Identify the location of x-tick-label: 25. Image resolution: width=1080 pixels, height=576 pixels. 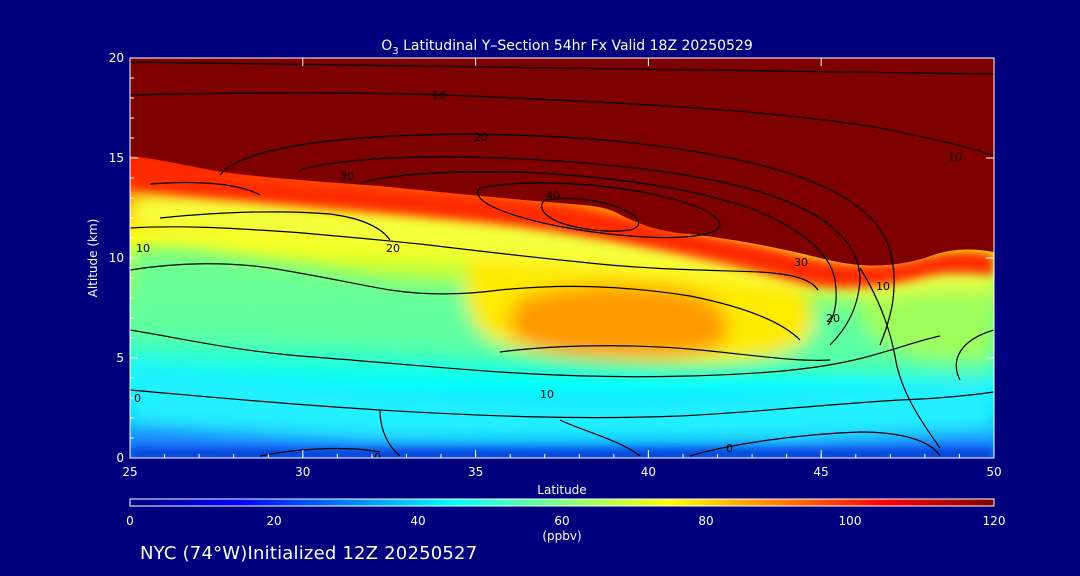
(129, 472).